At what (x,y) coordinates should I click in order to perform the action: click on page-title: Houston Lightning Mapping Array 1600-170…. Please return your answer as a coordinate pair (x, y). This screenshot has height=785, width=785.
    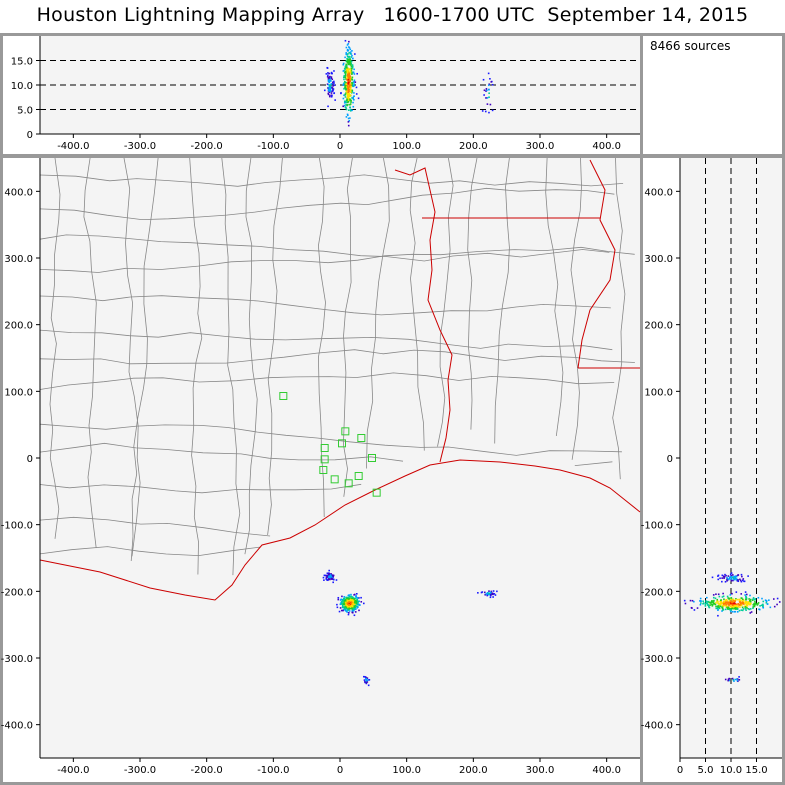
    Looking at the image, I should click on (392, 15).